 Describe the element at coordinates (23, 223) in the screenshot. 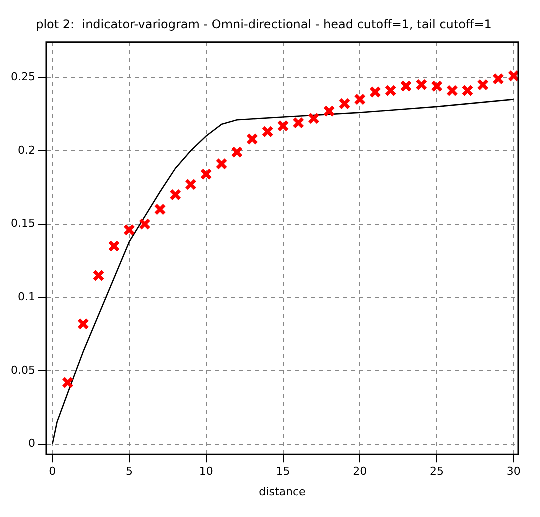

I see `y-tick-label: 0.15` at that location.